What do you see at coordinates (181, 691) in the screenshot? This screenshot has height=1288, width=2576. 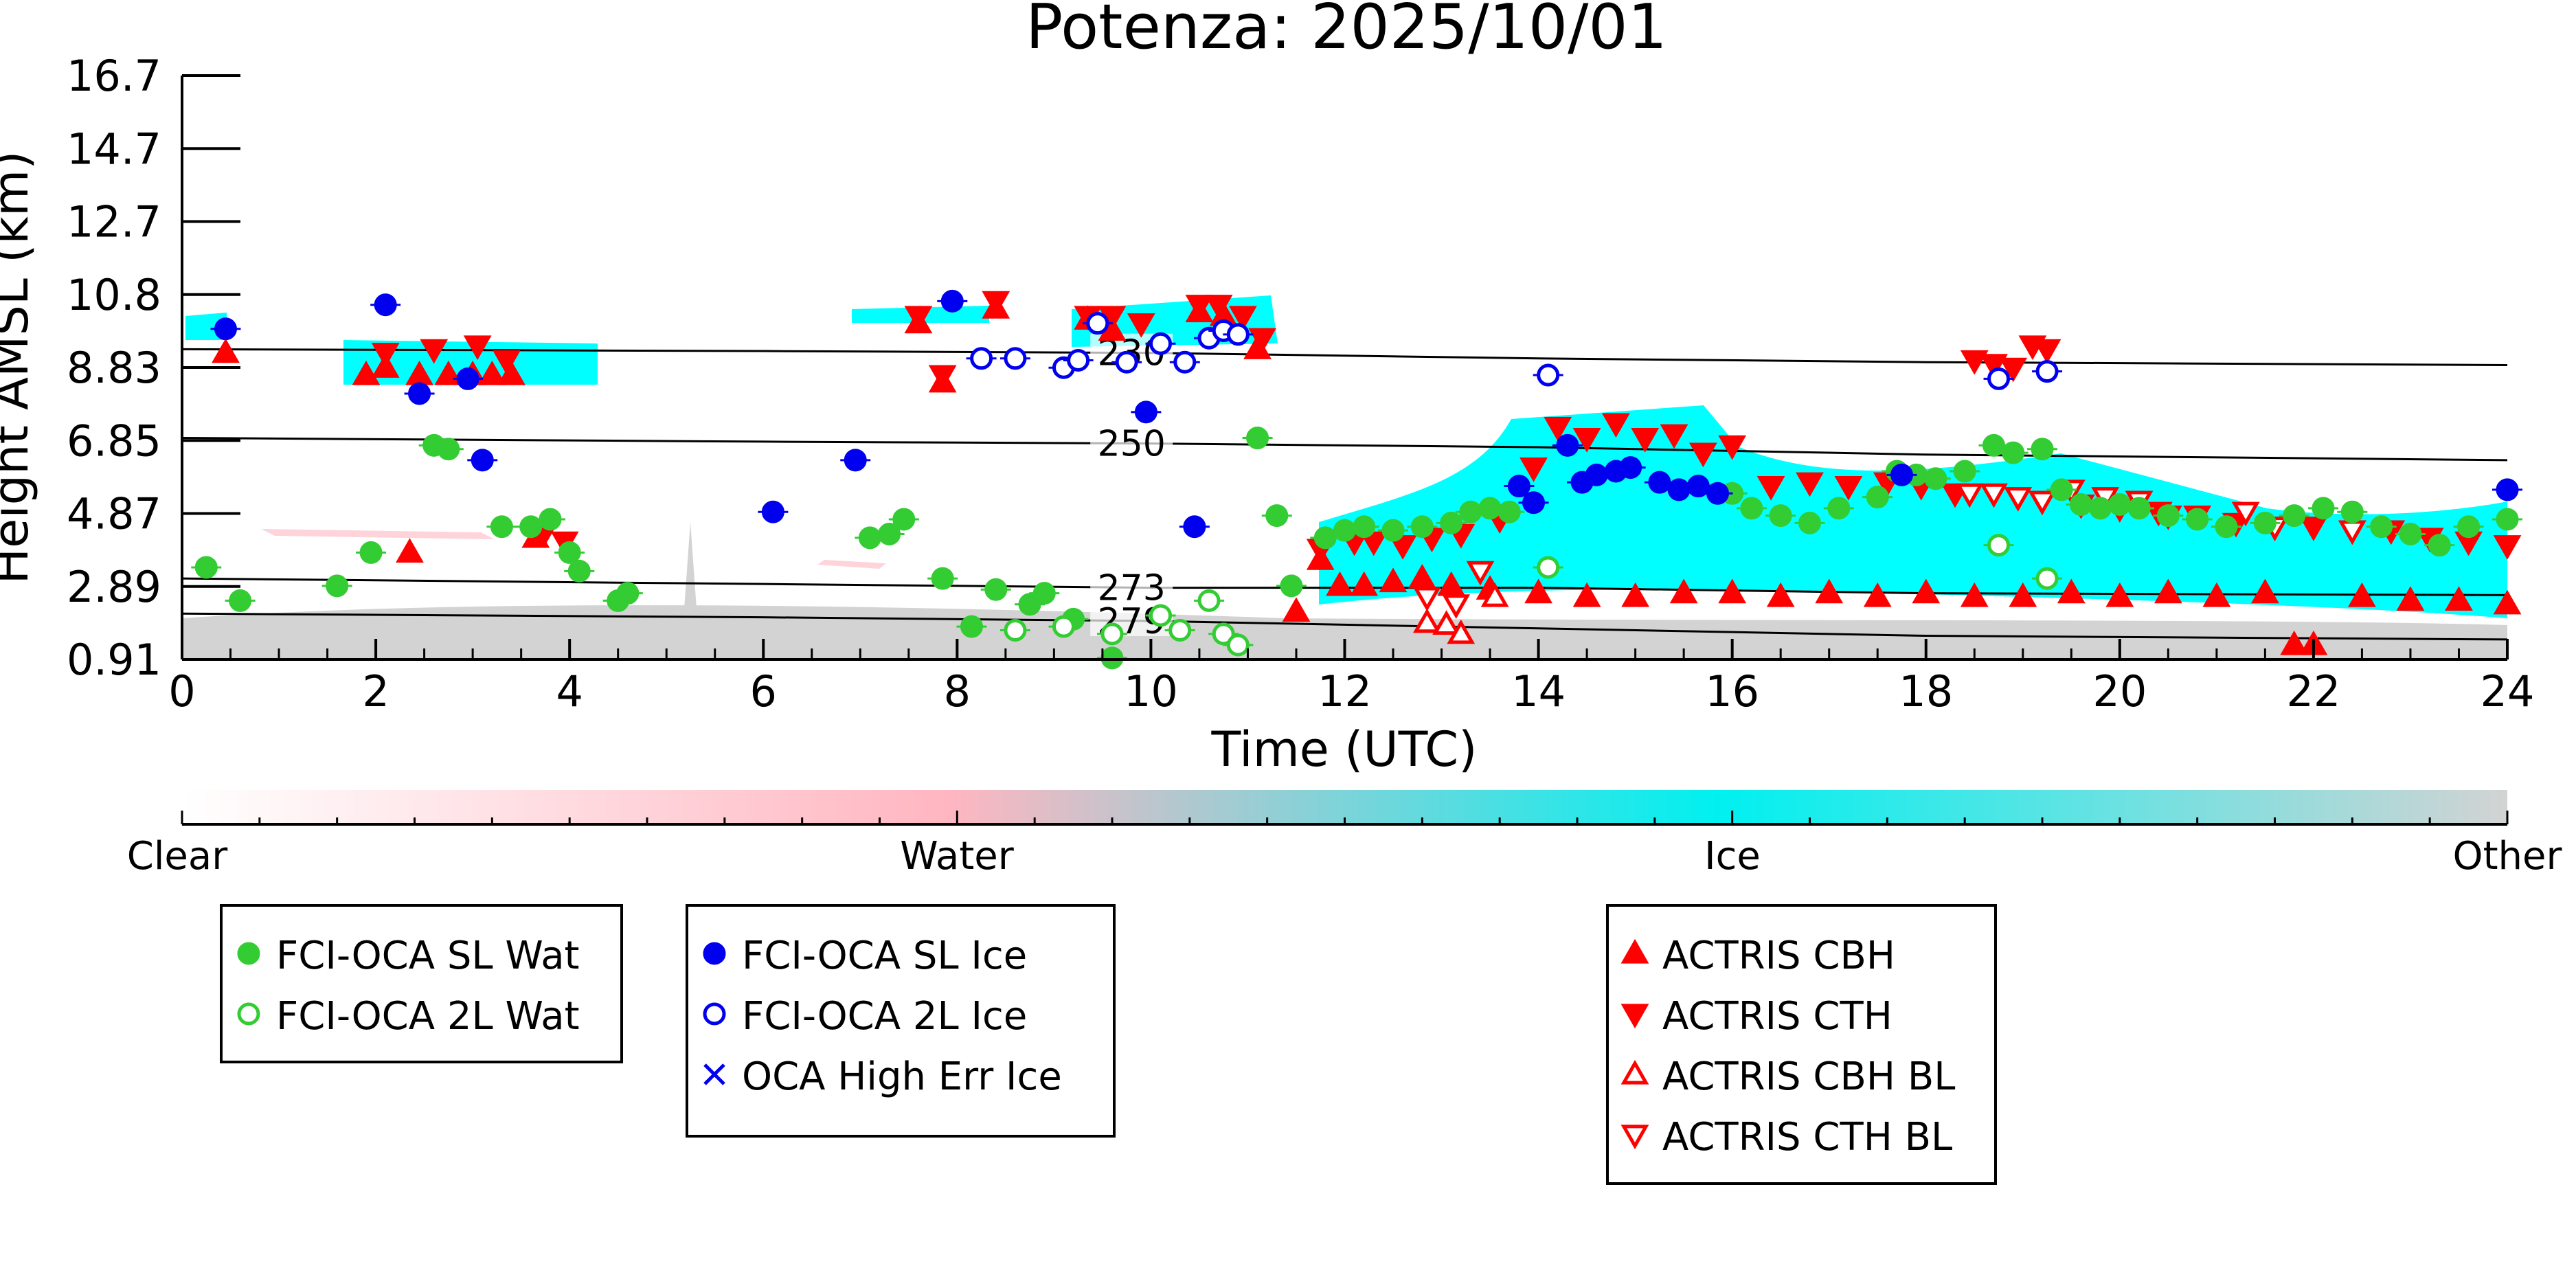 I see `x-tick-label: 0` at bounding box center [181, 691].